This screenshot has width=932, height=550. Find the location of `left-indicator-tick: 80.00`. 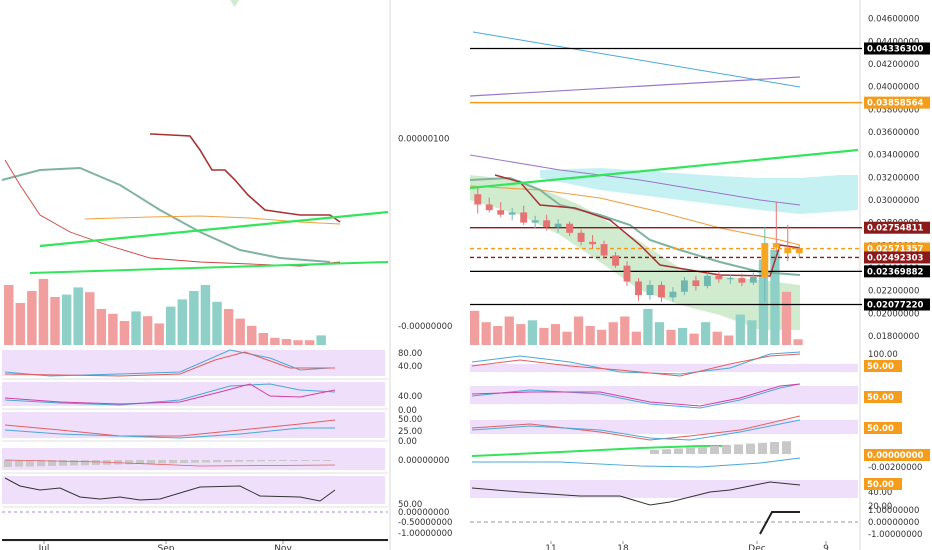

left-indicator-tick: 80.00 is located at coordinates (410, 354).